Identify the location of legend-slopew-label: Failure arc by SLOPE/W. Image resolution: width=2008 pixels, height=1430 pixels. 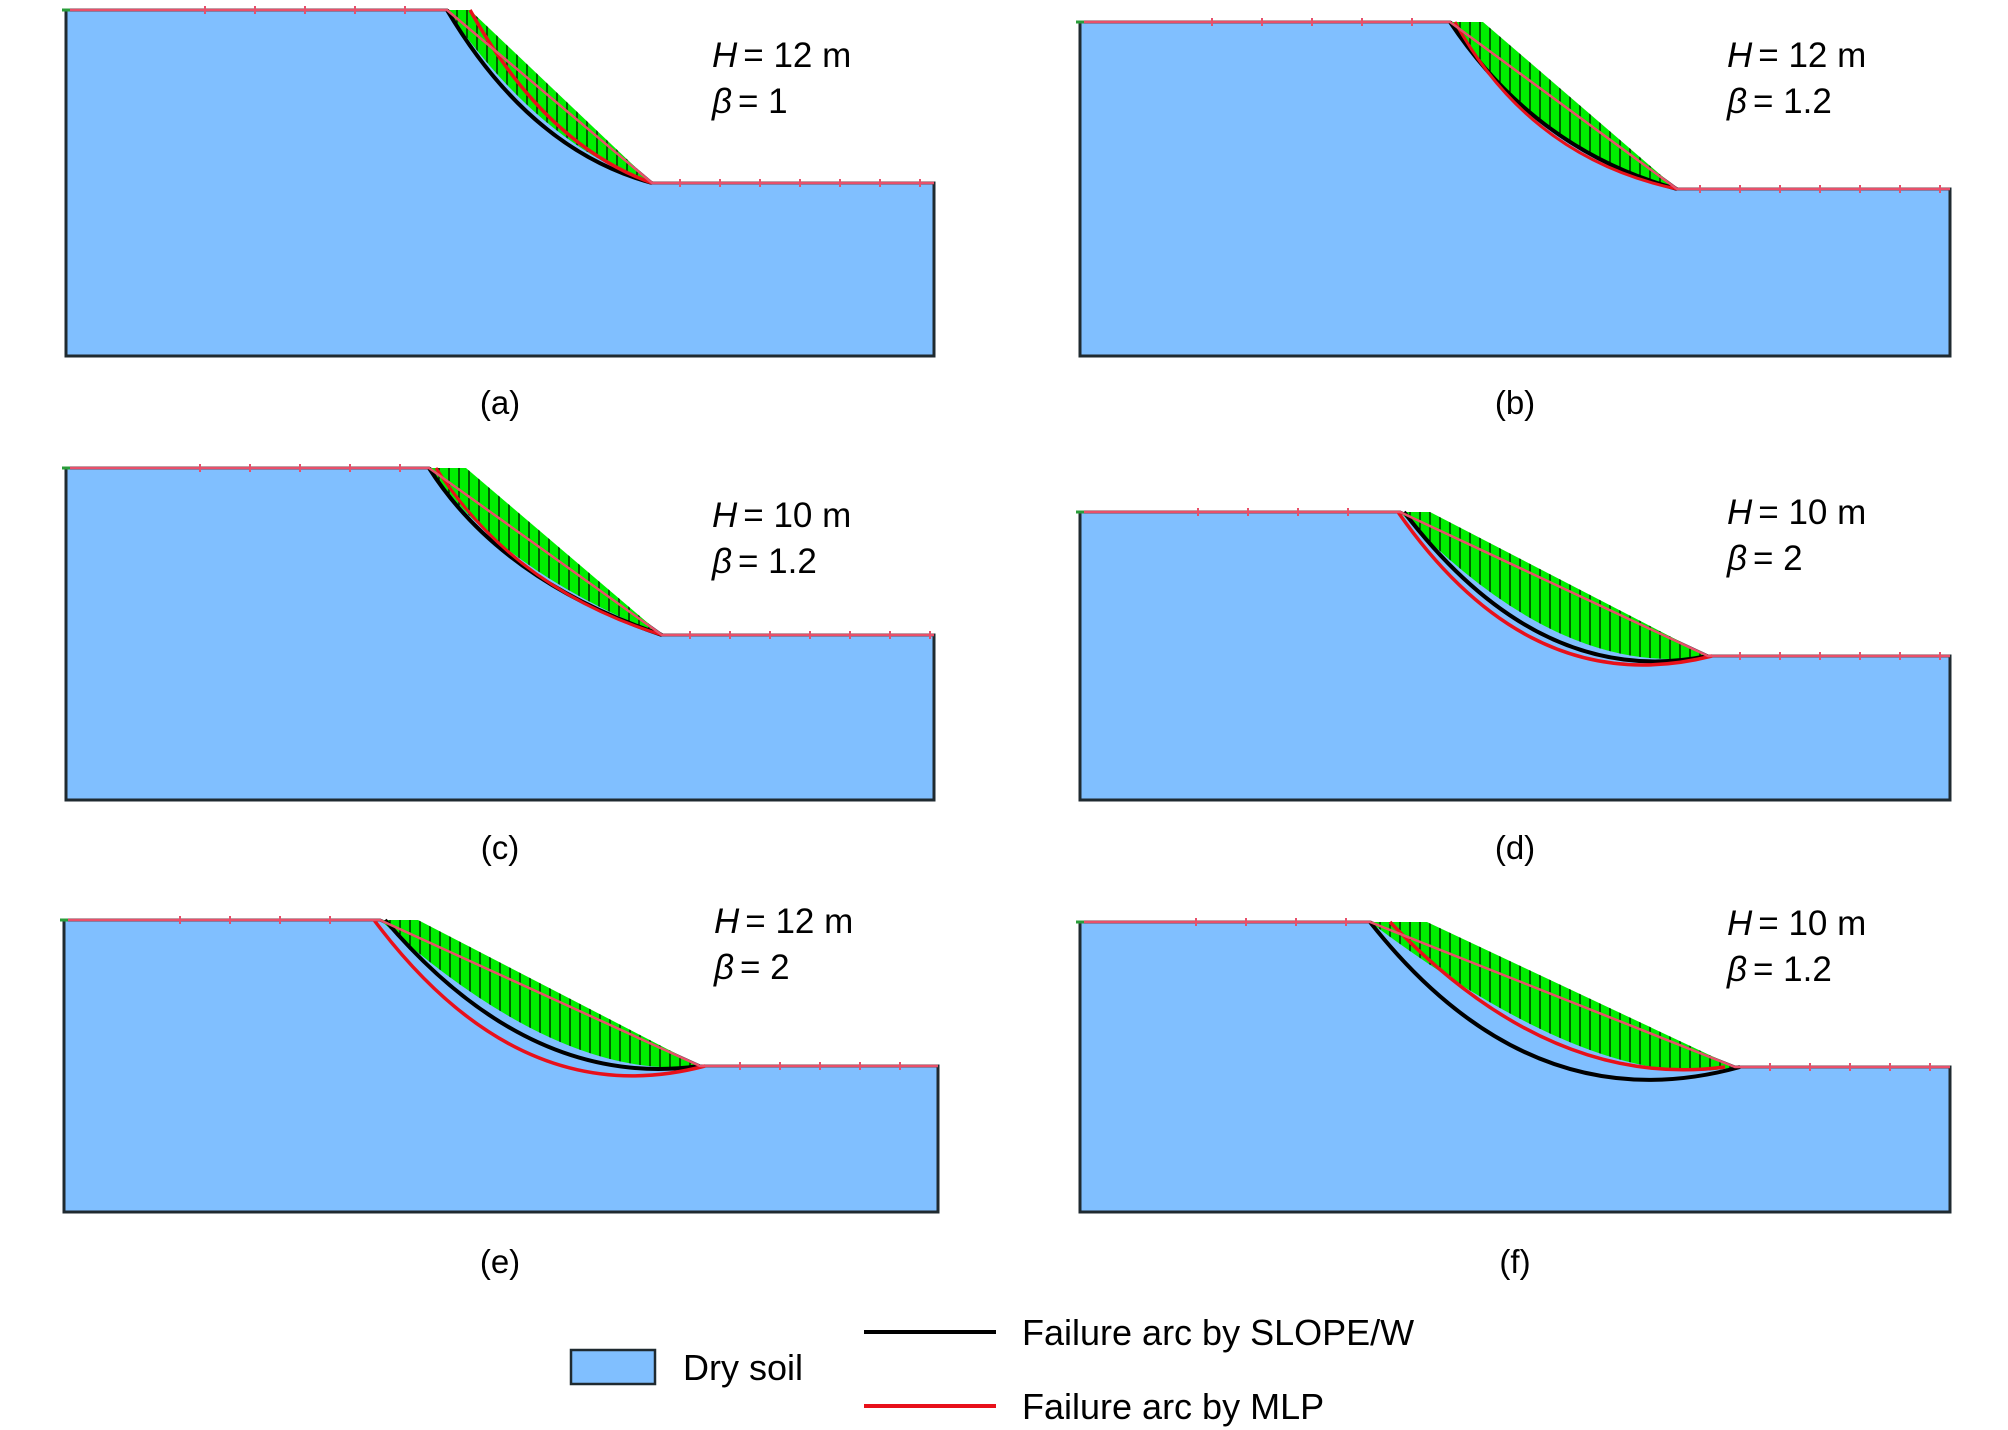
(1218, 1332).